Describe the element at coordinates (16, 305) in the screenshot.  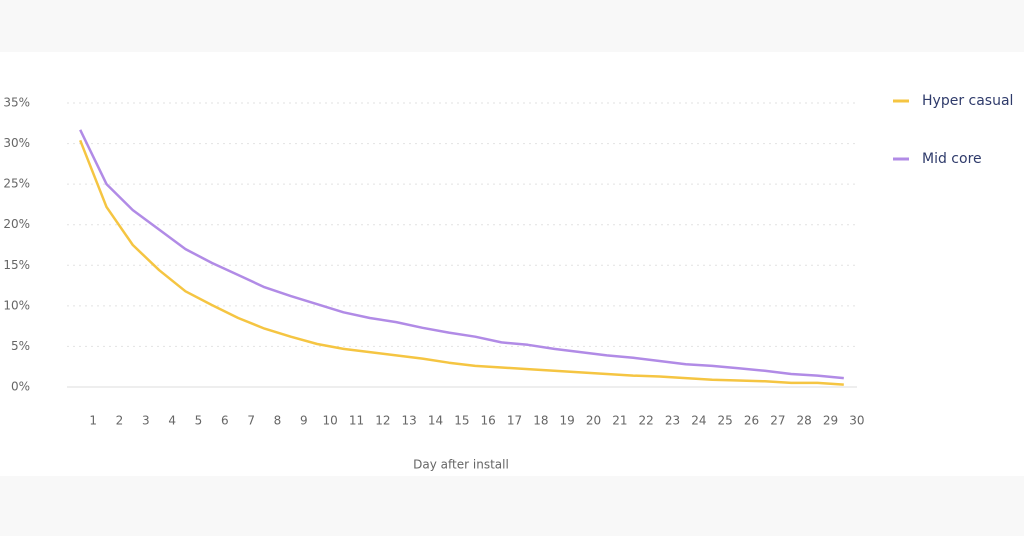
I see `y-tick-label: 10%` at that location.